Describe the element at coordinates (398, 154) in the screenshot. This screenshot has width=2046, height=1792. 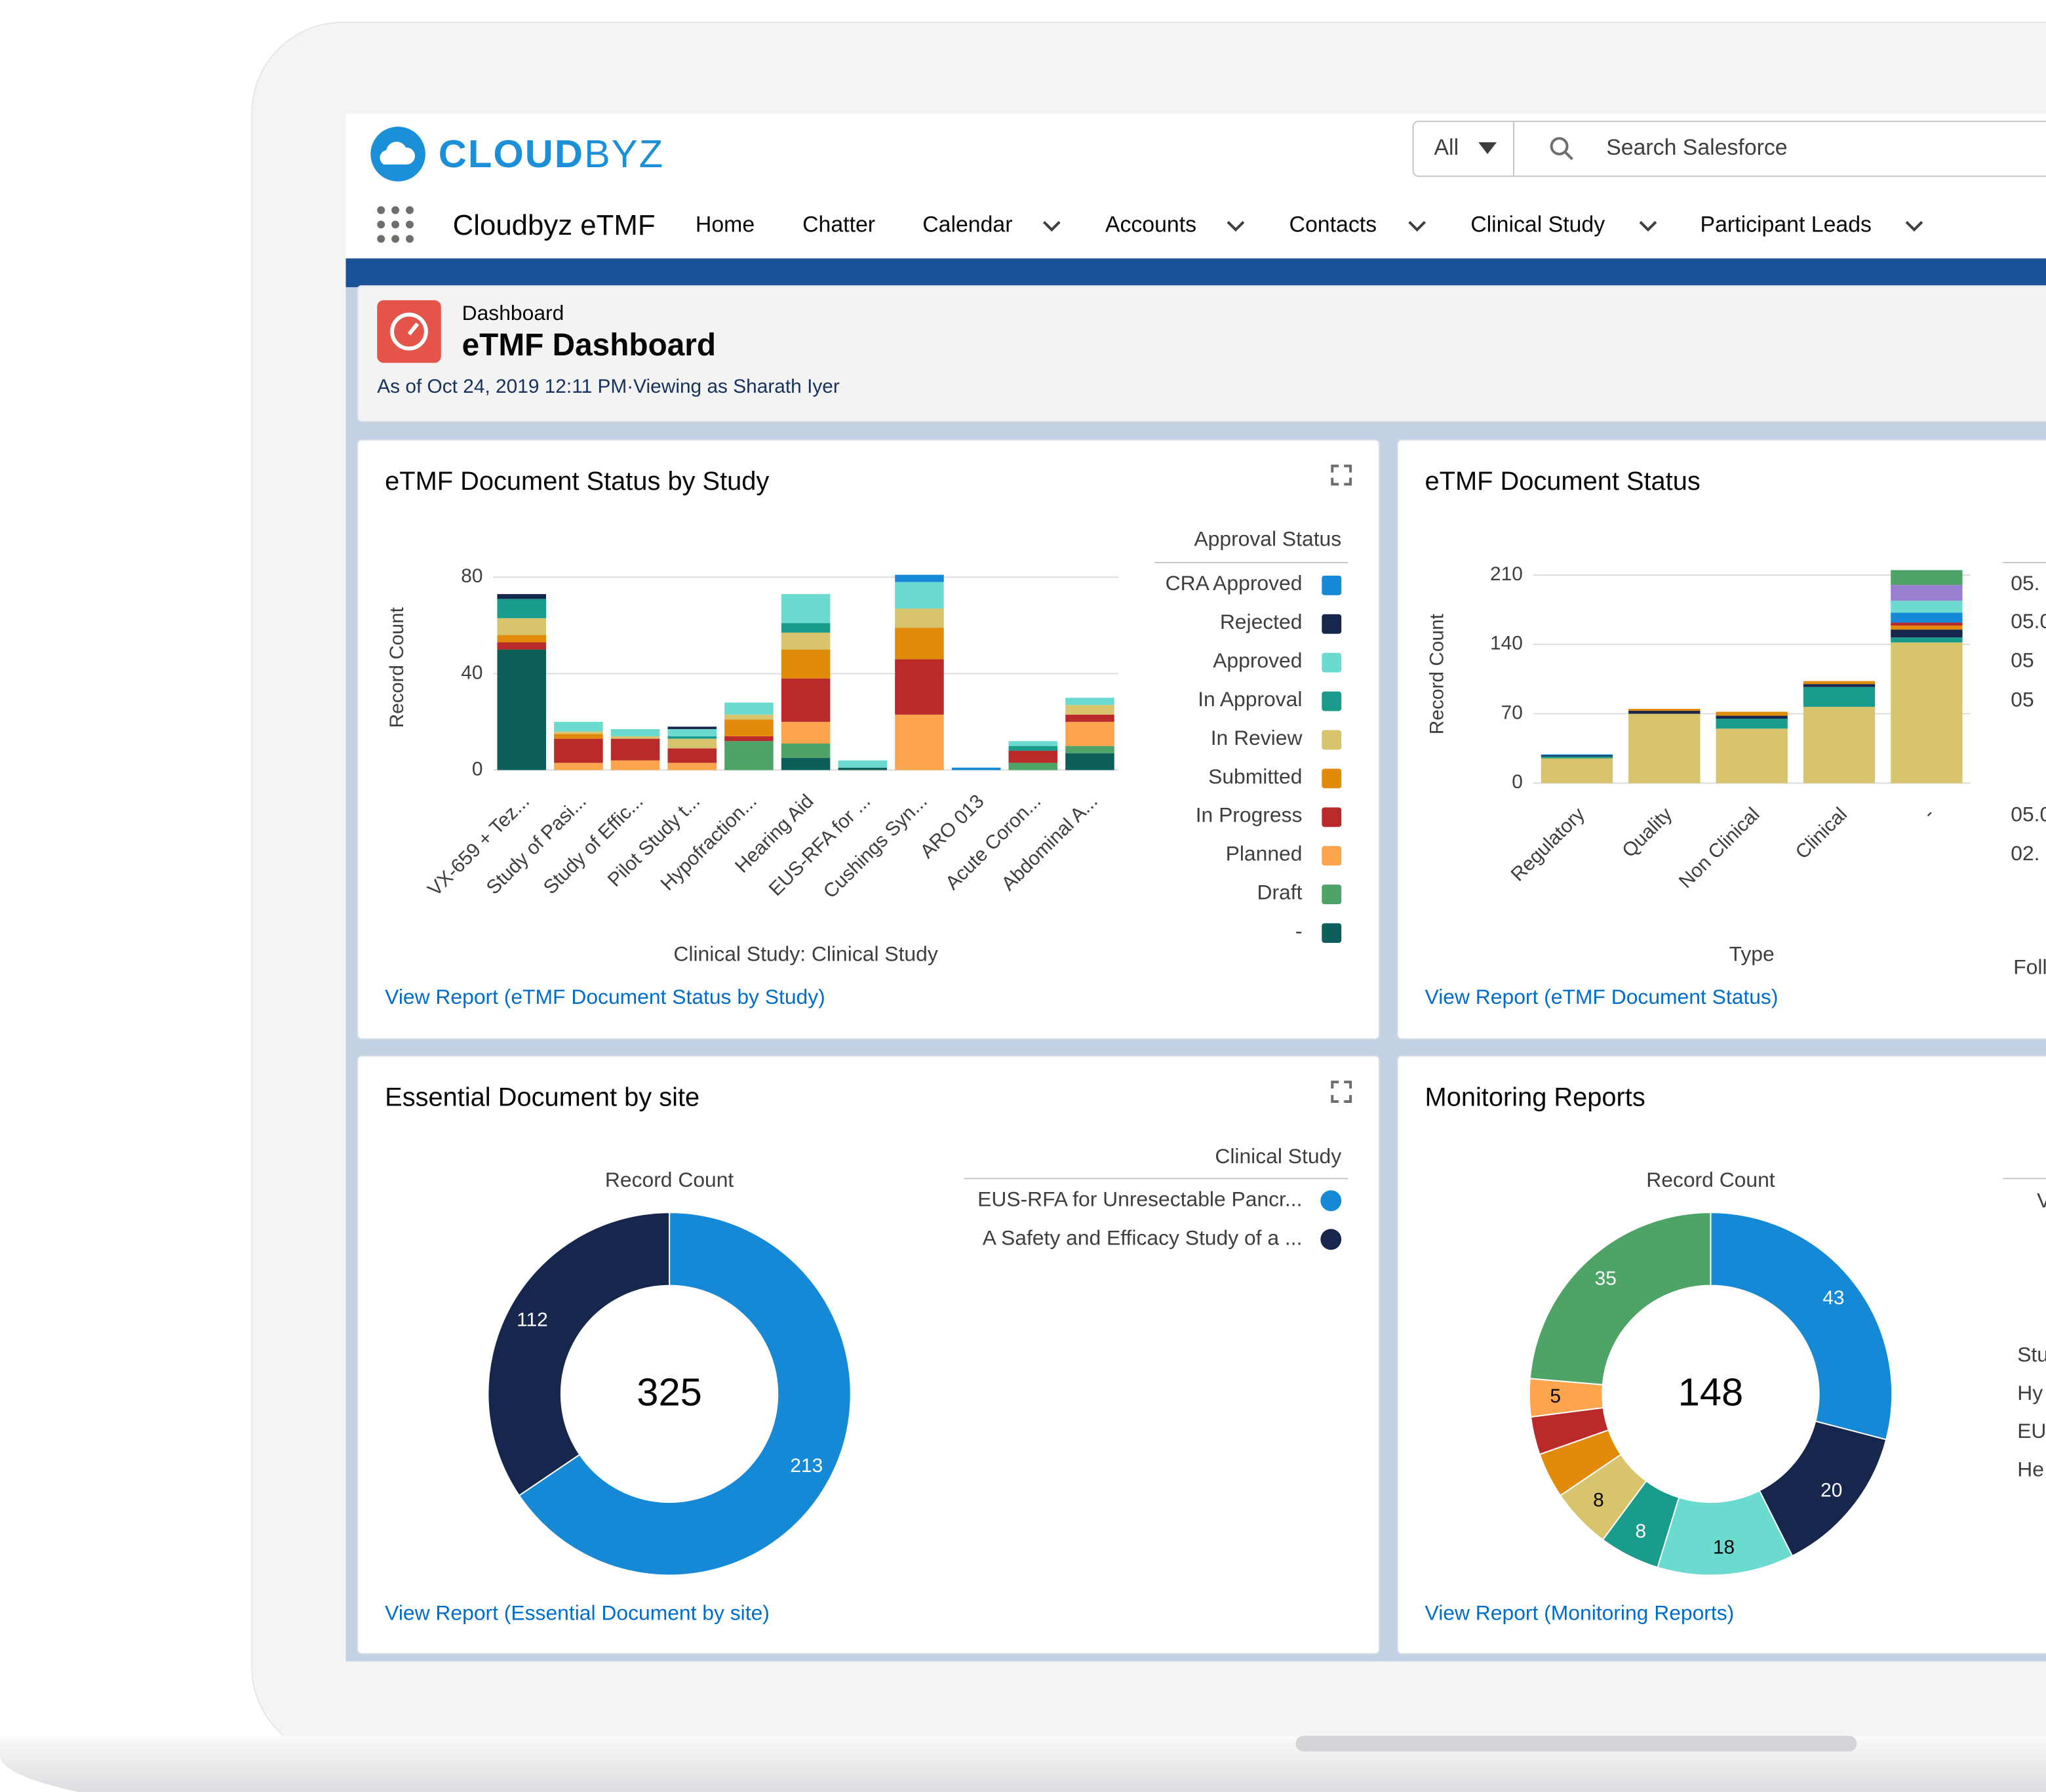
I see `logo-cloud` at that location.